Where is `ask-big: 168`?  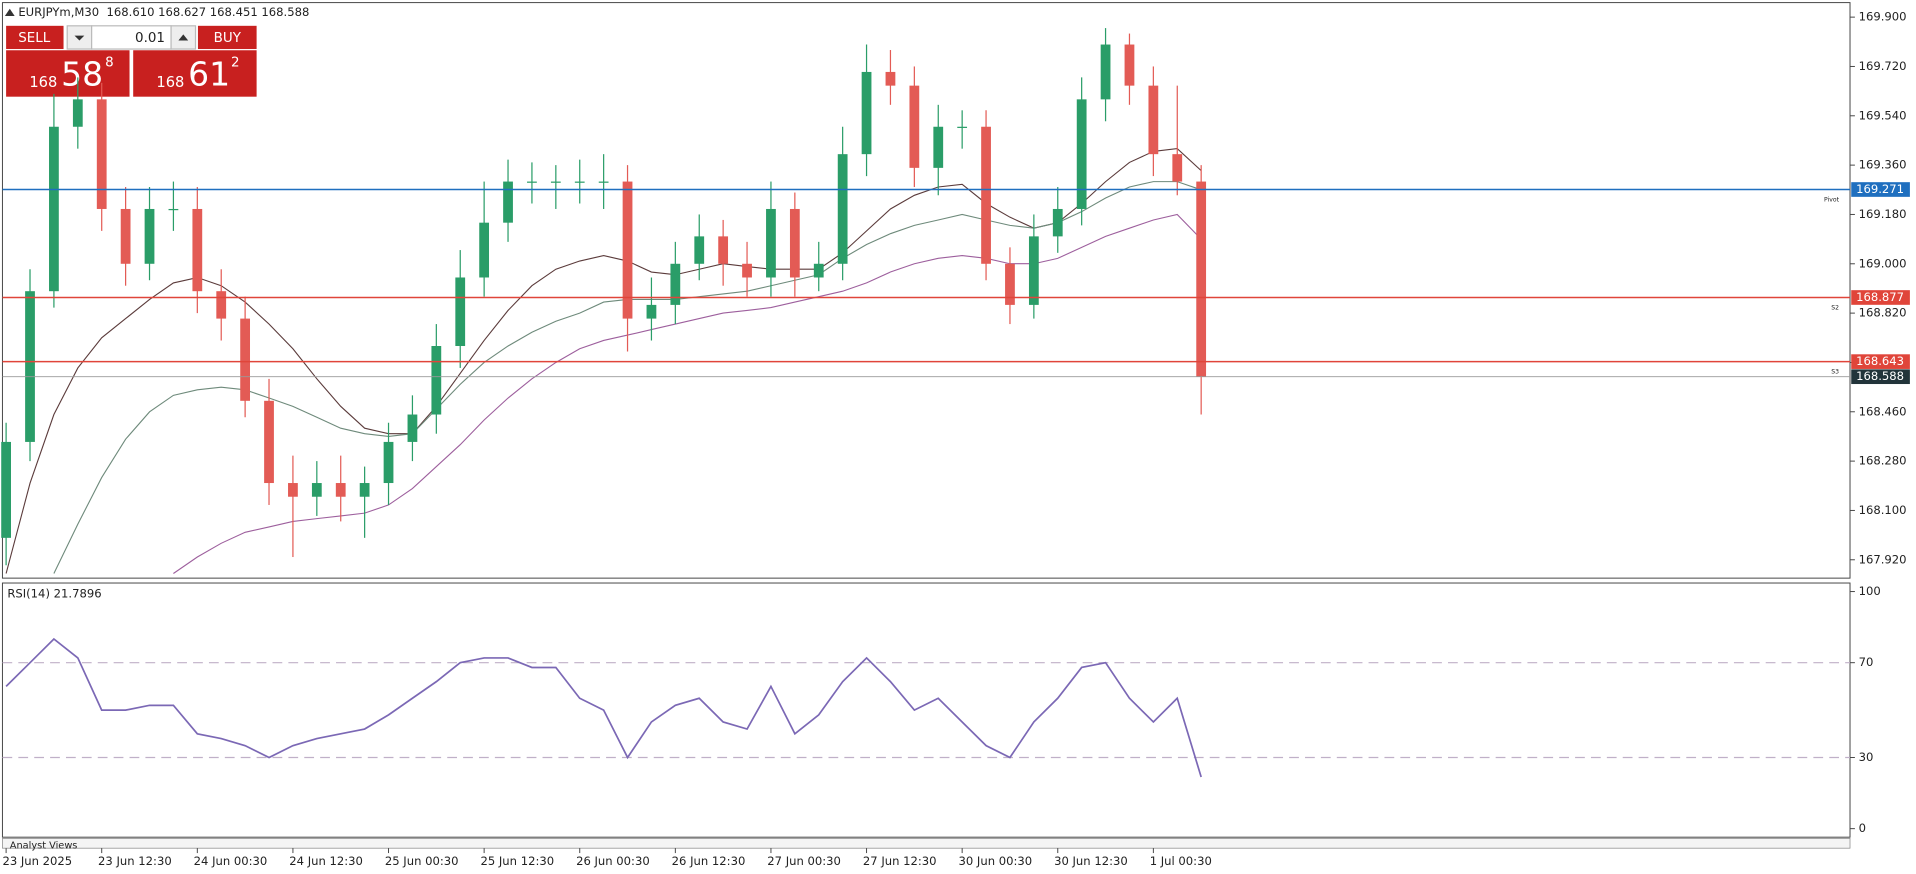 ask-big: 168 is located at coordinates (170, 82).